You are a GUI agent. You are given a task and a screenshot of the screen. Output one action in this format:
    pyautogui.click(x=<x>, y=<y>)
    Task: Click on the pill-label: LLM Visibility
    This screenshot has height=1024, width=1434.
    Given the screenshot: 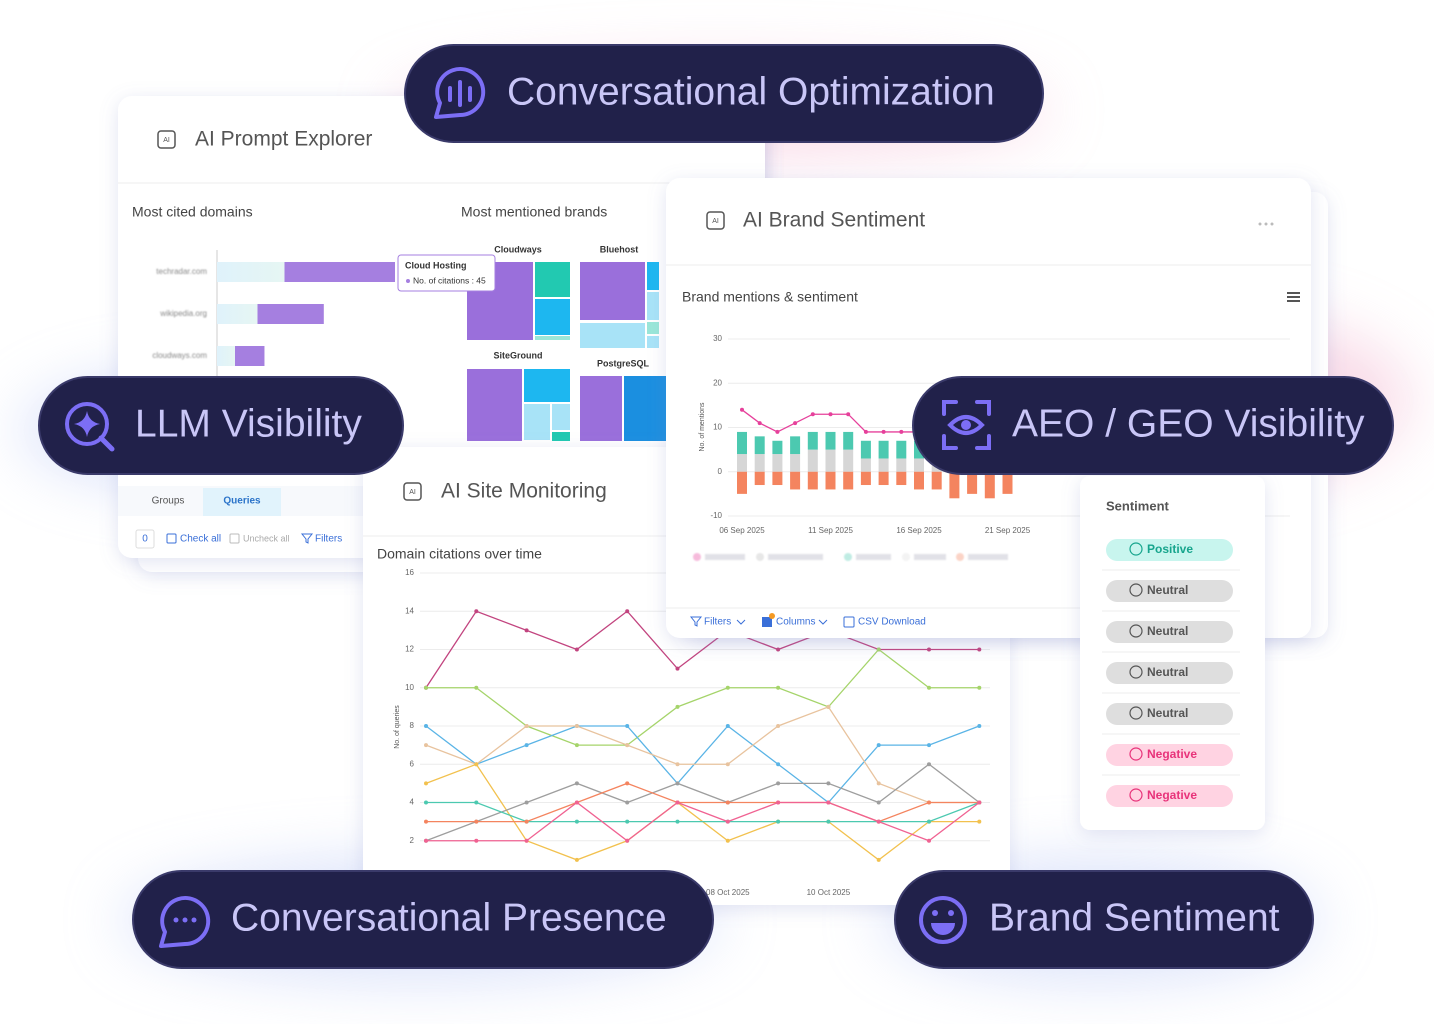 What is the action you would take?
    pyautogui.click(x=248, y=423)
    